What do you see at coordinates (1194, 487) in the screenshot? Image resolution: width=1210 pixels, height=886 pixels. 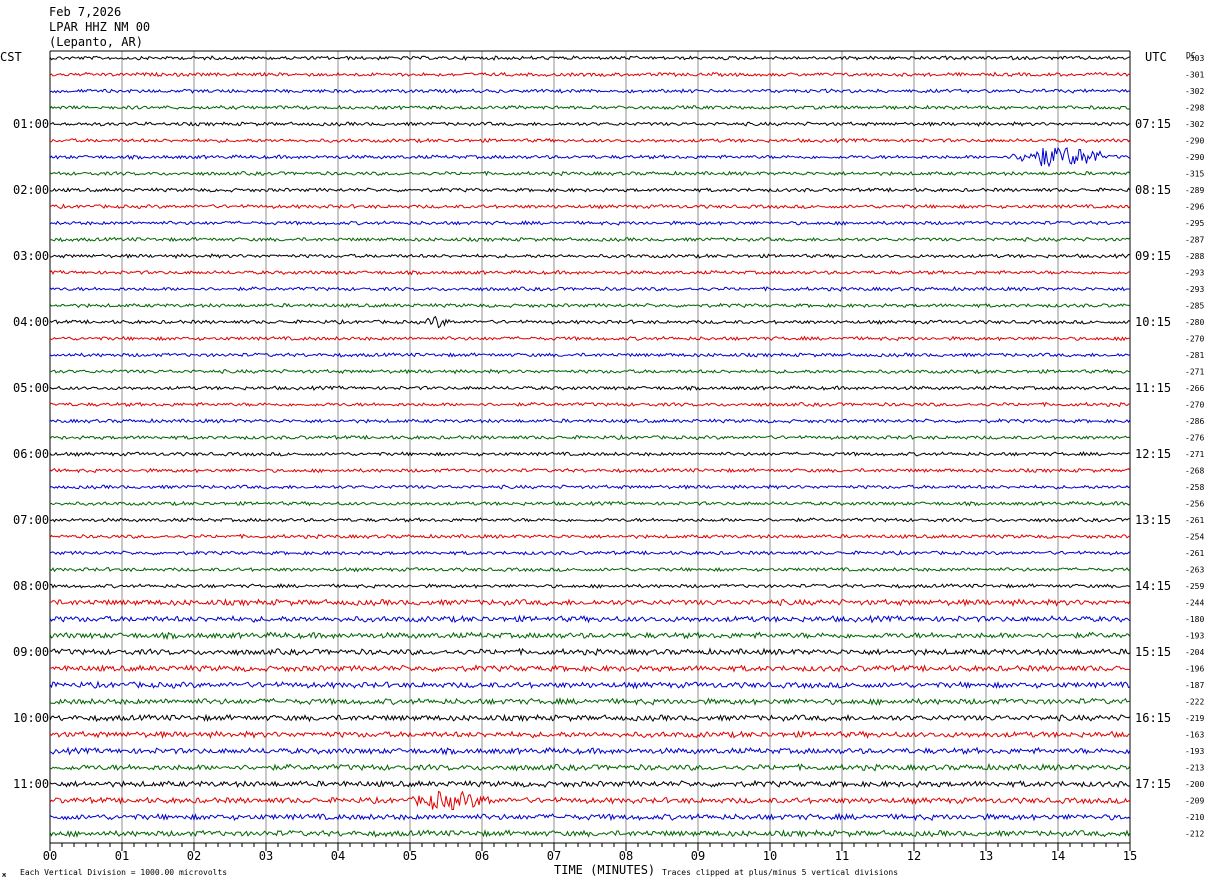 I see `dc-offset-label: -258` at bounding box center [1194, 487].